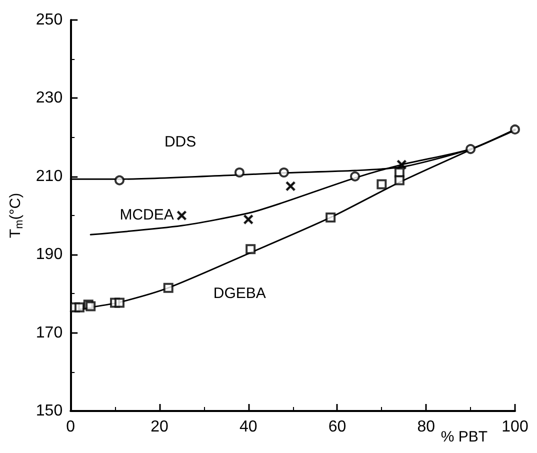 This screenshot has width=537, height=453. I want to click on y-axis-title: Tm(°C), so click(16, 215).